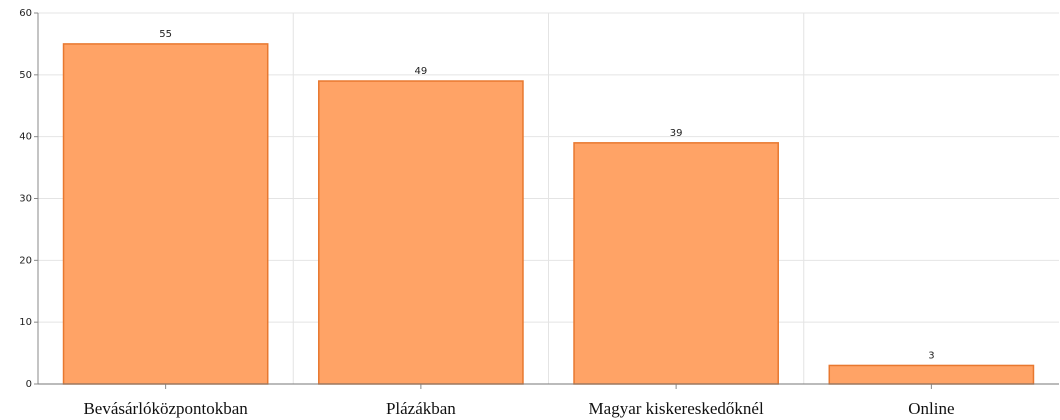  Describe the element at coordinates (25, 75) in the screenshot. I see `y-tick-label: 50` at that location.